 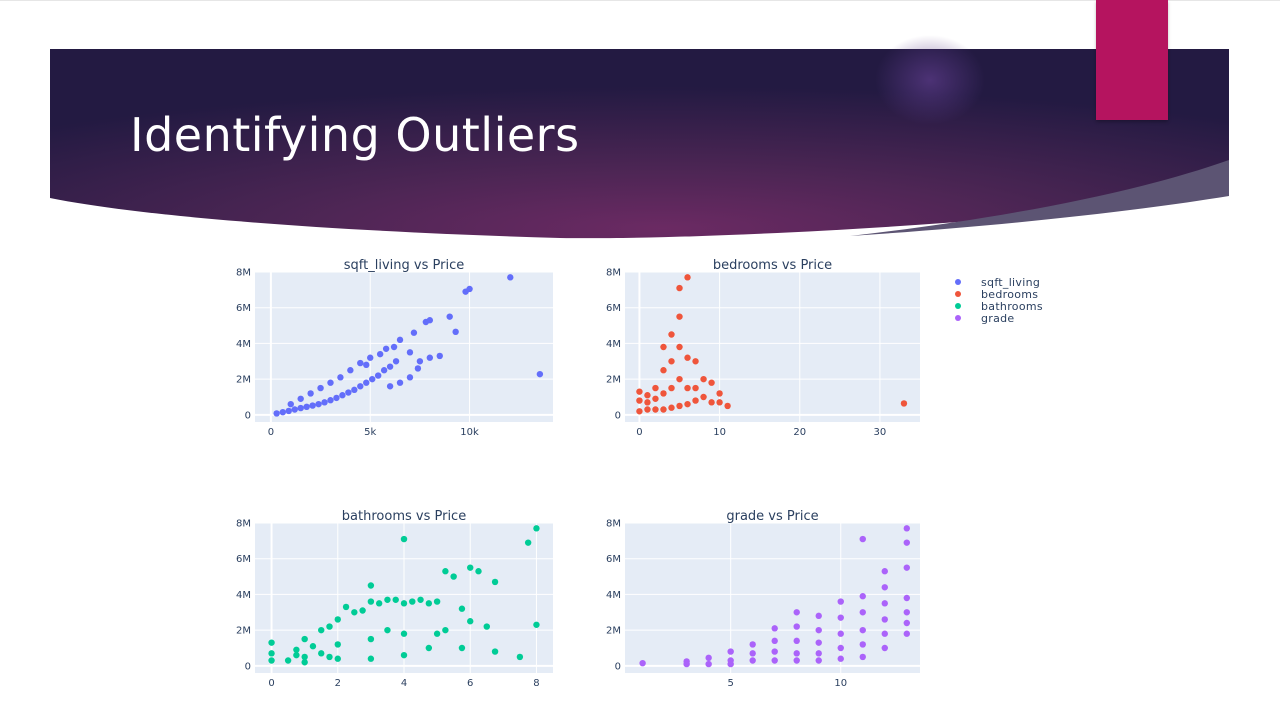 I want to click on legend-label: grade, so click(x=998, y=318).